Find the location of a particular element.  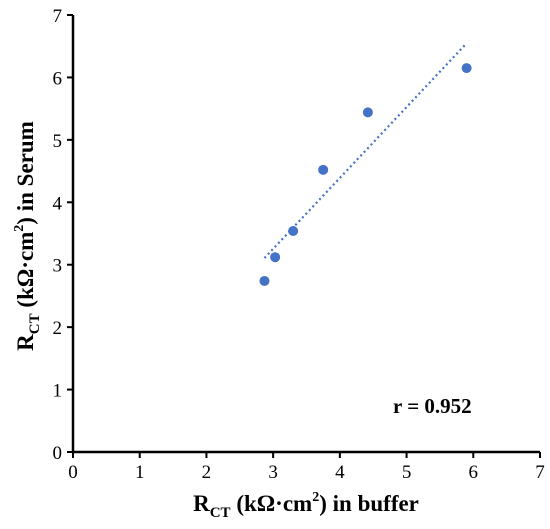

correlation-annotation: r = 0.952 is located at coordinates (432, 406).